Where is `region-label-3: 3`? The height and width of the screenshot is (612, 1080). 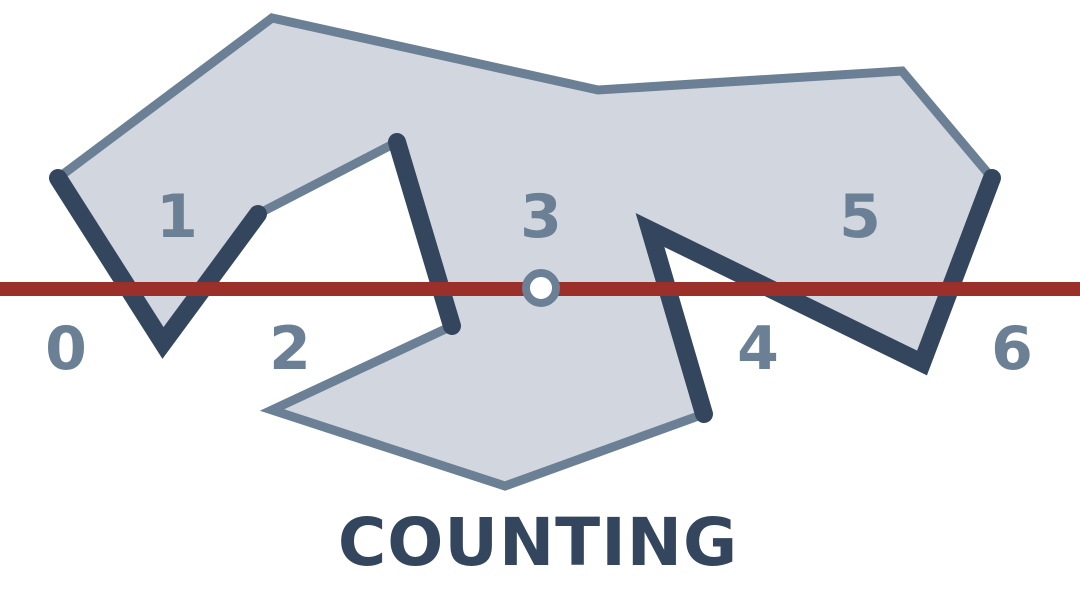
region-label-3: 3 is located at coordinates (541, 217).